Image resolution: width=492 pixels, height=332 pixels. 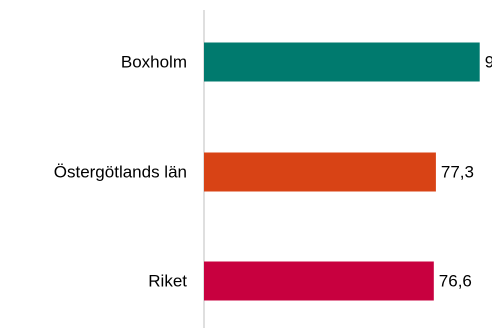 I want to click on value-label-2: 76,6, so click(x=455, y=281).